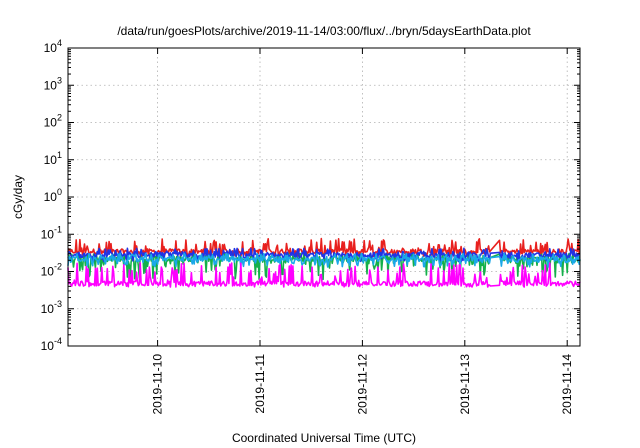  I want to click on y-tick-label: 10¹, so click(53, 158).